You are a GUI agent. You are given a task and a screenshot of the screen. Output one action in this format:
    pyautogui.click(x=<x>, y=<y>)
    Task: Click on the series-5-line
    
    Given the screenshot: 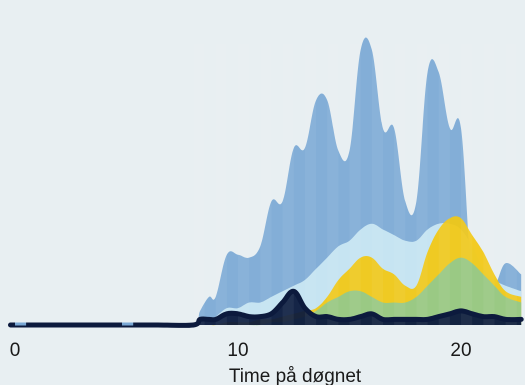 What is the action you would take?
    pyautogui.click(x=266, y=308)
    